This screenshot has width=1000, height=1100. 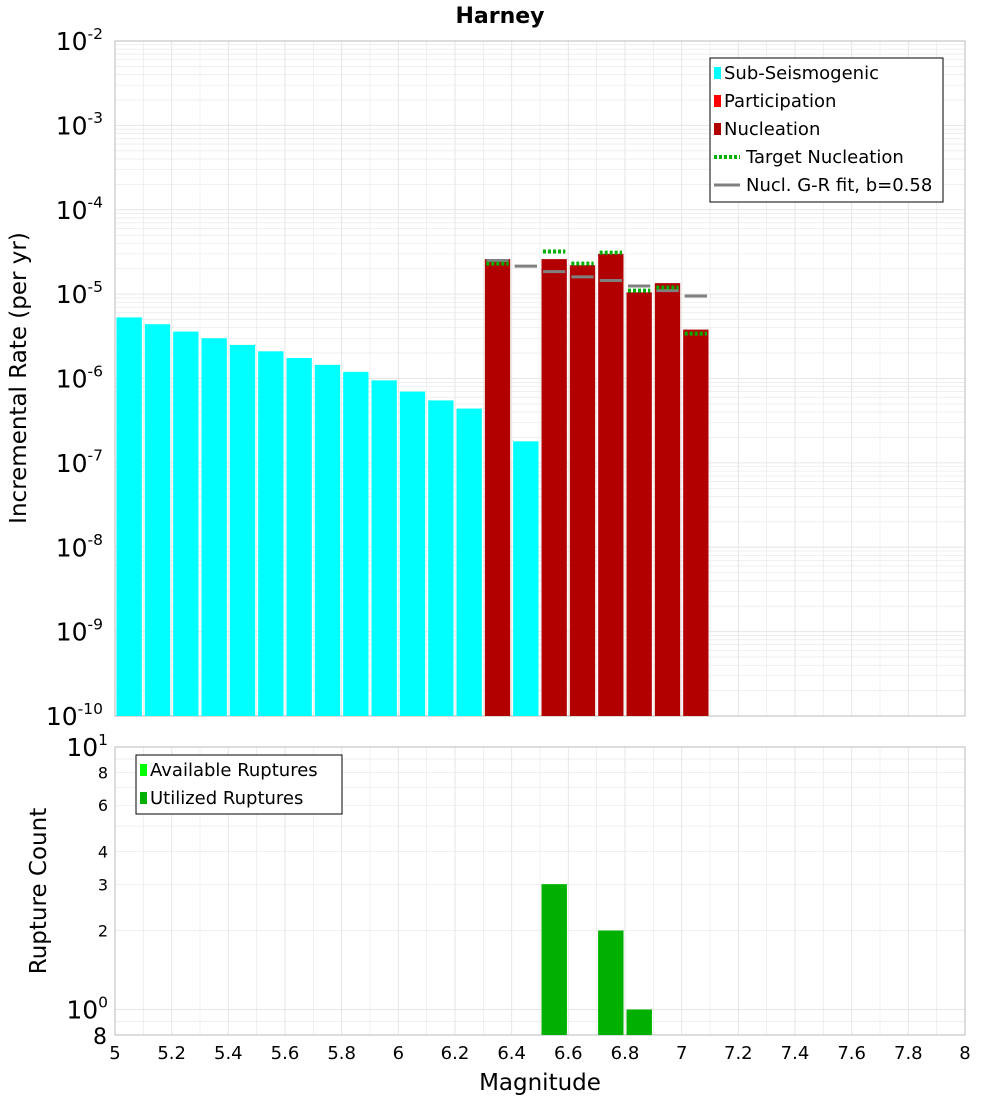 I want to click on x-tick-label: 8, so click(x=964, y=1053).